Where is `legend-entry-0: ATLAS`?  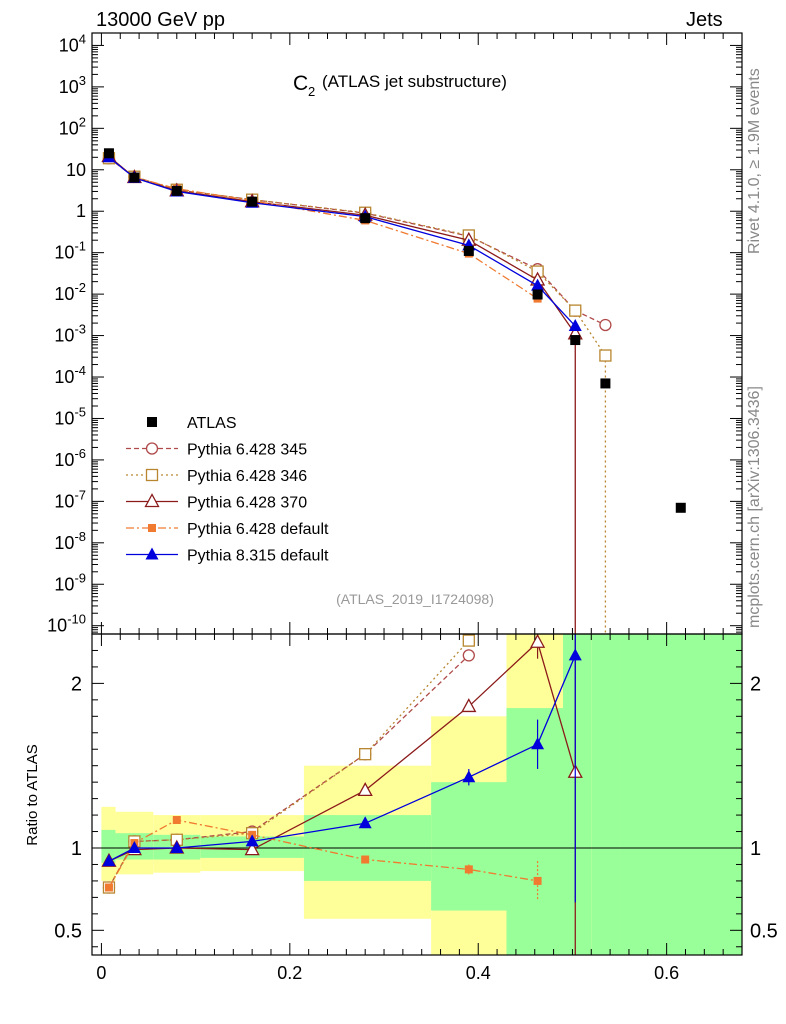
legend-entry-0: ATLAS is located at coordinates (192, 423).